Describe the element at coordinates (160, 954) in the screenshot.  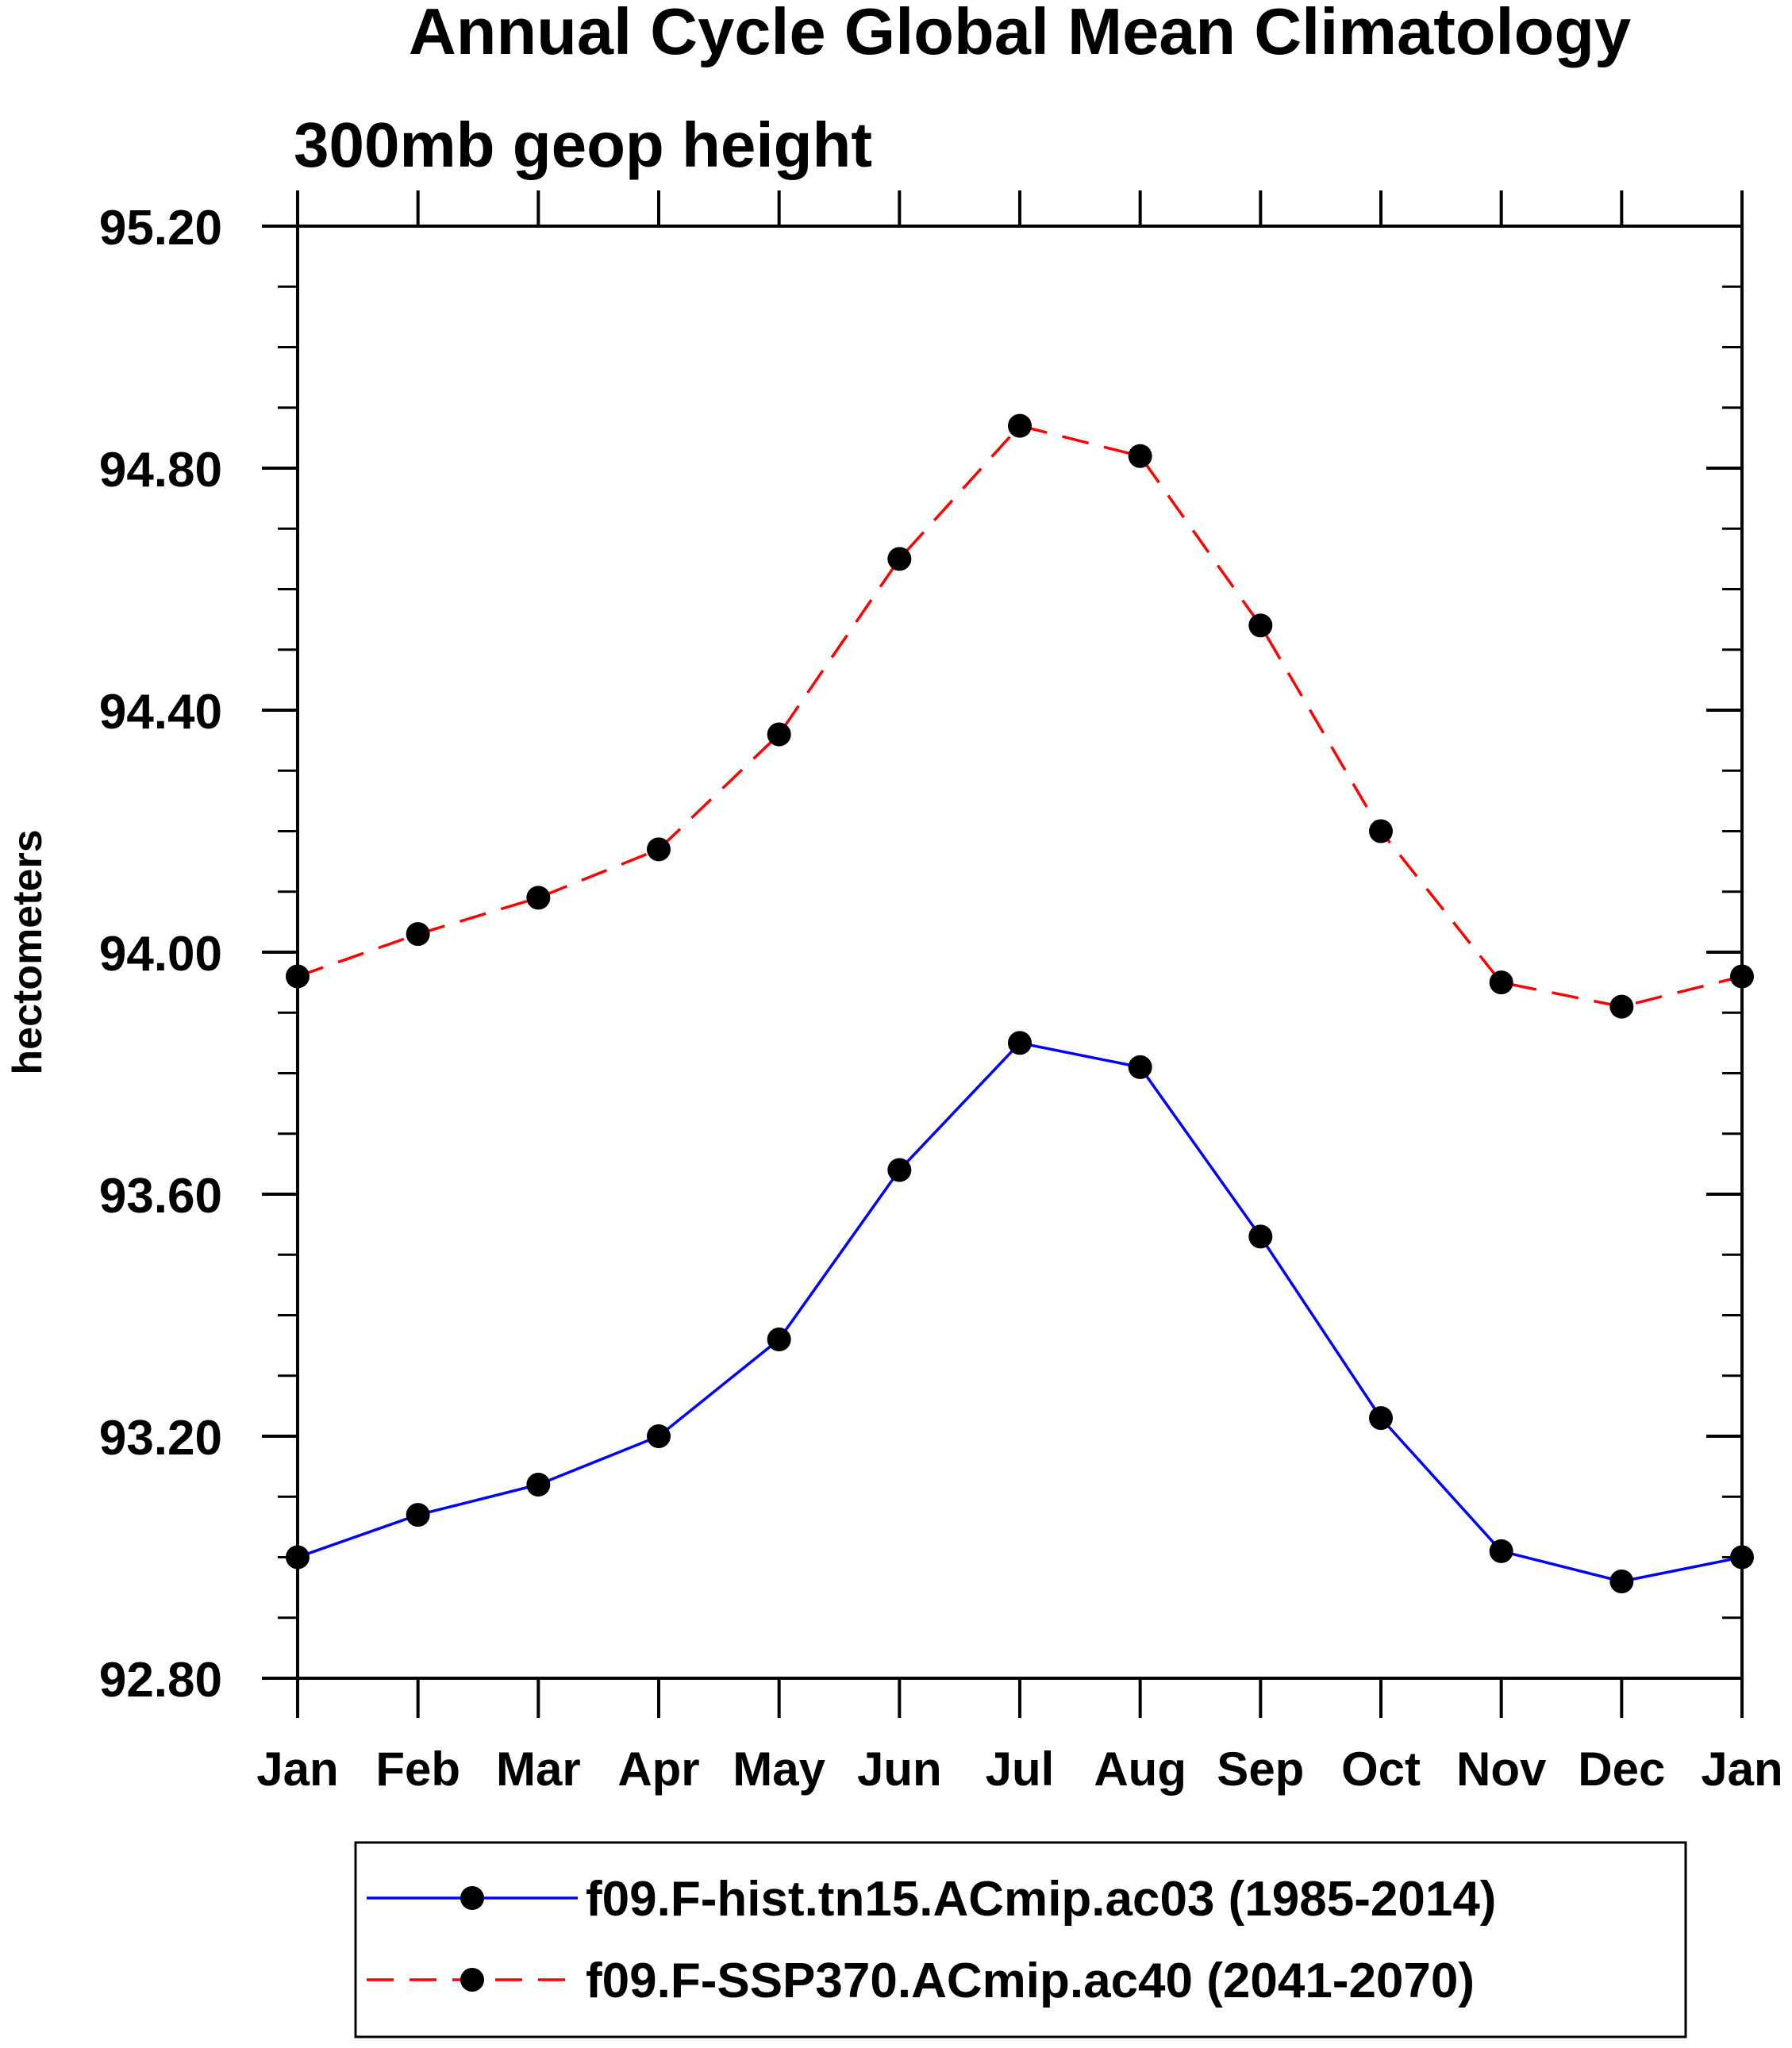
I see `y-tick-label: 94.00` at that location.